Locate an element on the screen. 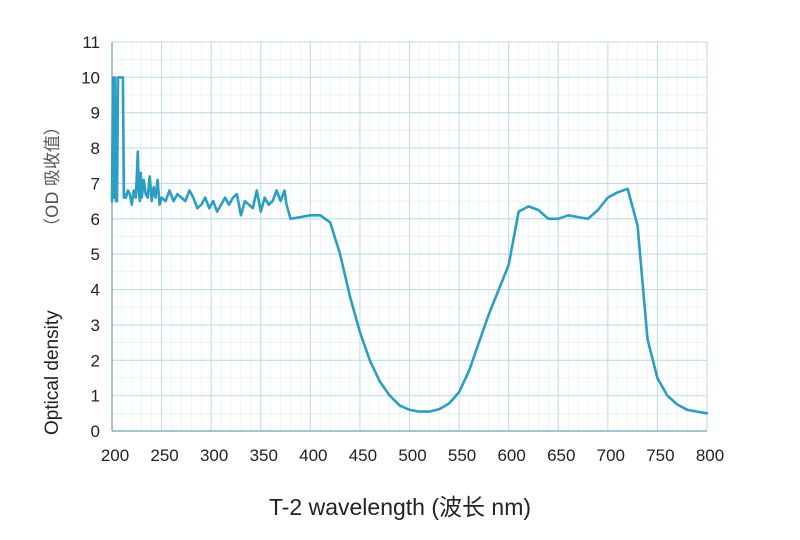 The image size is (800, 540). y-tick-label: 1 is located at coordinates (95, 396).